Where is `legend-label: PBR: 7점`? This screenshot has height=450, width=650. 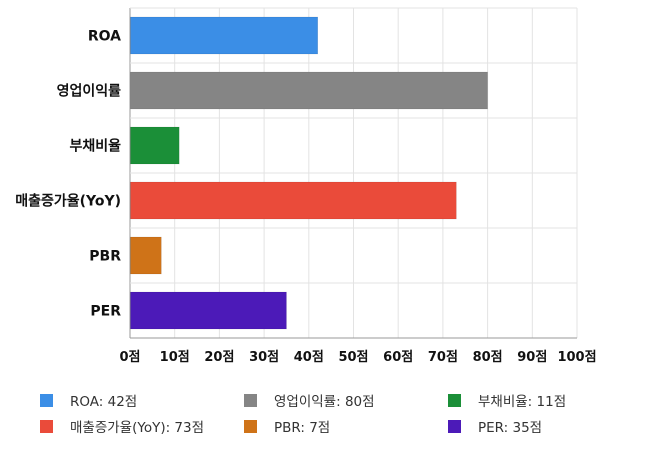
legend-label: PBR: 7점 is located at coordinates (302, 428).